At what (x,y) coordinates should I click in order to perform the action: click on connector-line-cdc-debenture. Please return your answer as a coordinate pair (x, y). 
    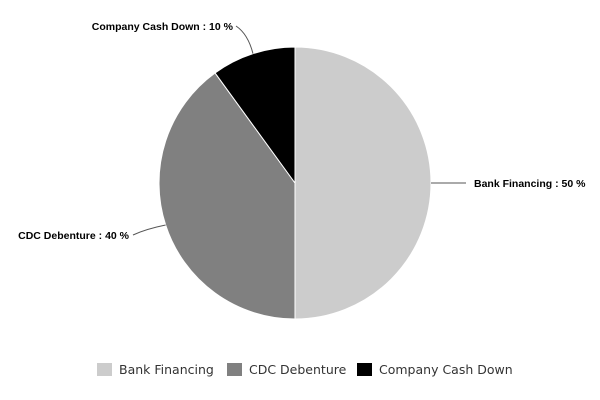
    Looking at the image, I should click on (149, 230).